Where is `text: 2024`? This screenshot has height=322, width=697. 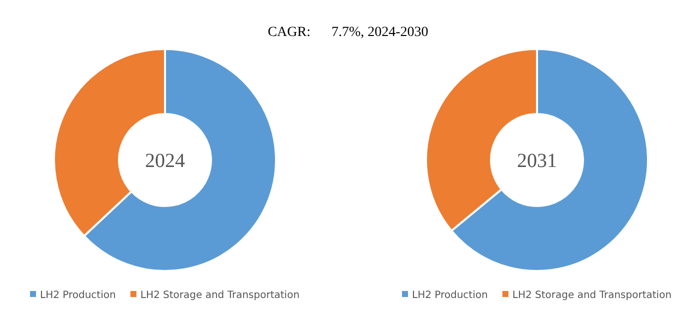 text: 2024 is located at coordinates (165, 161).